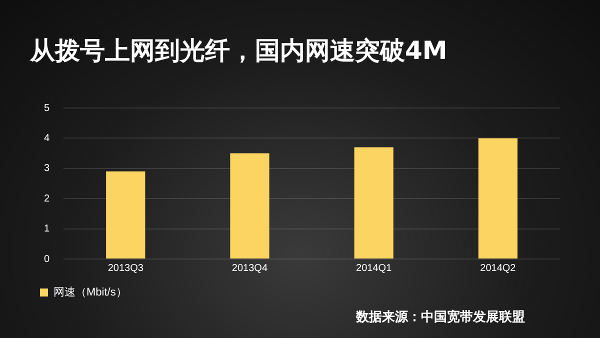 This screenshot has height=338, width=600. Describe the element at coordinates (47, 168) in the screenshot. I see `y-tick-label: 3` at that location.